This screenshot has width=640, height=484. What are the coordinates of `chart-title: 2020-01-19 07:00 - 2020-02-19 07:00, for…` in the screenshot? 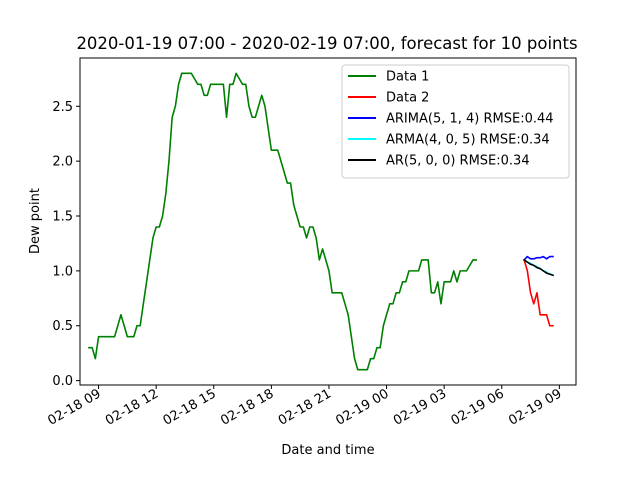 It's located at (326, 43).